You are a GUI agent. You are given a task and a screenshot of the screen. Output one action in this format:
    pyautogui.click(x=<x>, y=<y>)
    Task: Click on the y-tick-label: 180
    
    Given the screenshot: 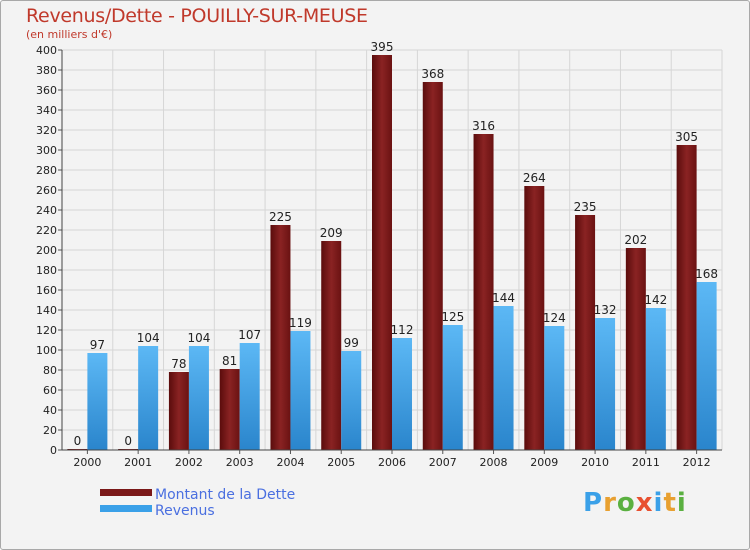 What is the action you would take?
    pyautogui.click(x=46, y=270)
    